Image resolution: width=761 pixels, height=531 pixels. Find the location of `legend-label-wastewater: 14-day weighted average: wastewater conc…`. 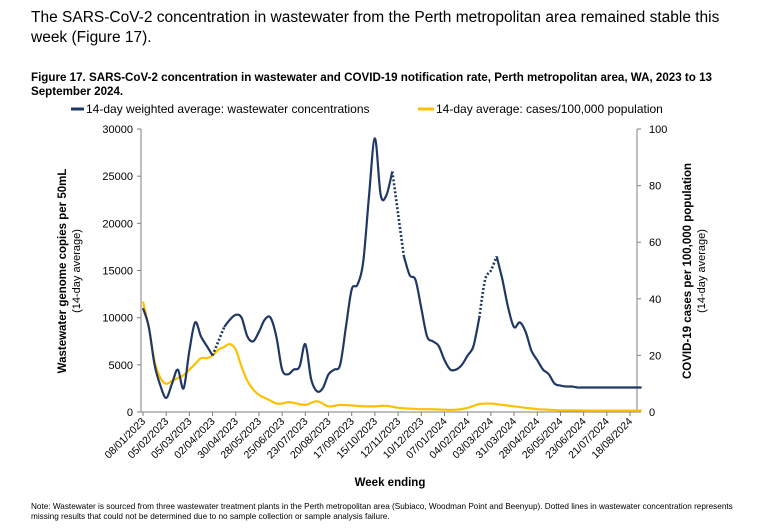

legend-label-wastewater: 14-day weighted average: wastewater conc… is located at coordinates (228, 109).